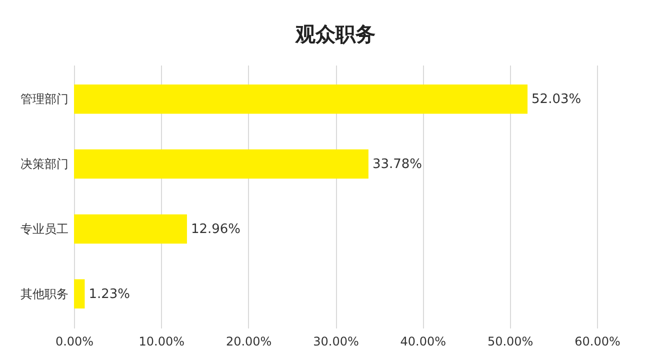  I want to click on x-tick-label: 40.00%, so click(423, 341).